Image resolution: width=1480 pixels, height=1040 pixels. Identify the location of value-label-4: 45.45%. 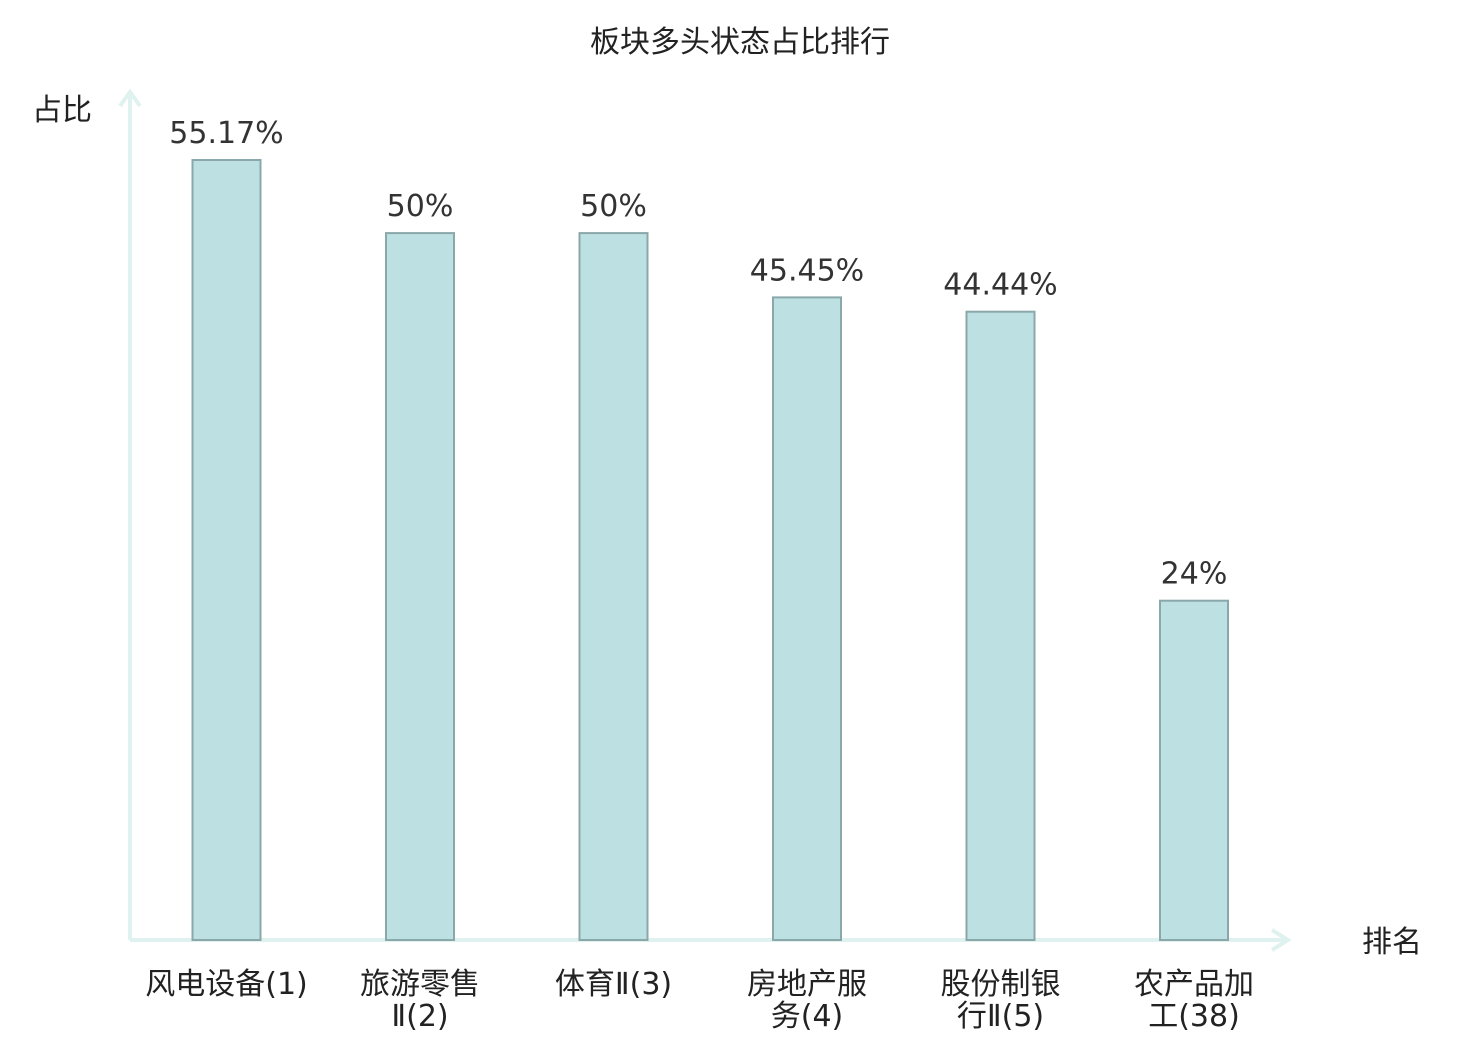
(807, 270).